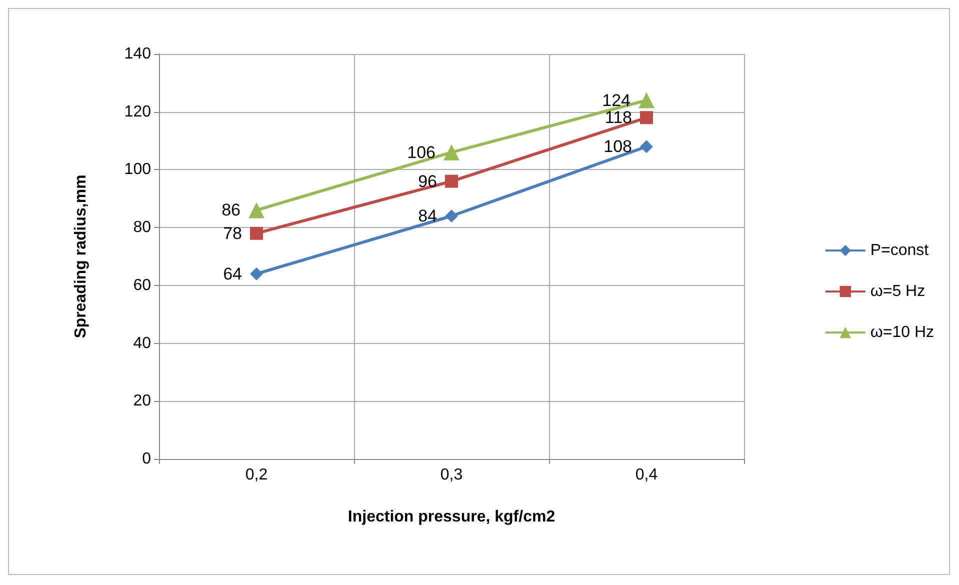 The image size is (959, 585). What do you see at coordinates (142, 343) in the screenshot?
I see `y-tick-label: 40` at bounding box center [142, 343].